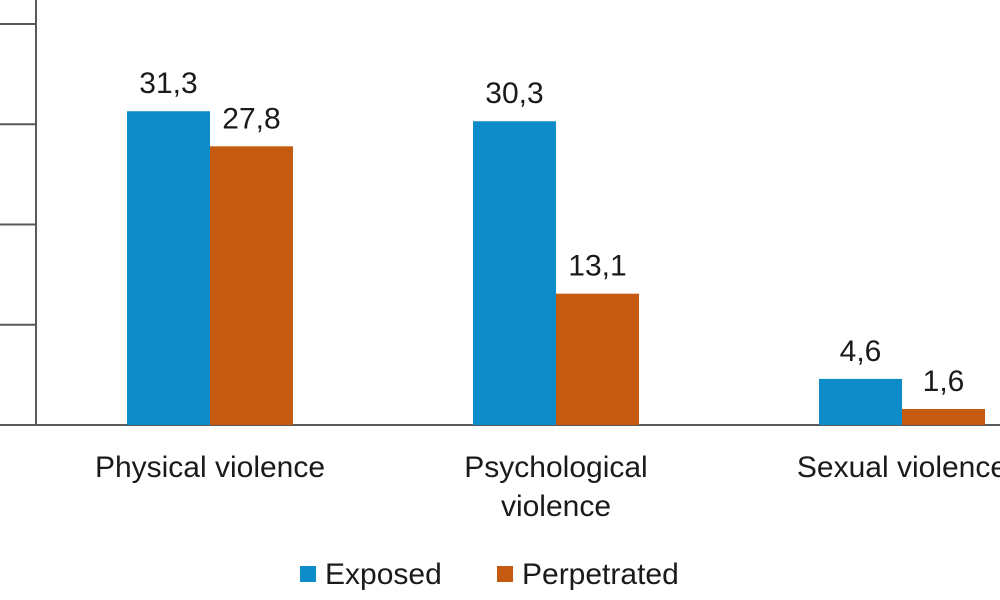 This screenshot has width=1000, height=600. Describe the element at coordinates (861, 351) in the screenshot. I see `value-label-exposed-2: 4,6` at that location.